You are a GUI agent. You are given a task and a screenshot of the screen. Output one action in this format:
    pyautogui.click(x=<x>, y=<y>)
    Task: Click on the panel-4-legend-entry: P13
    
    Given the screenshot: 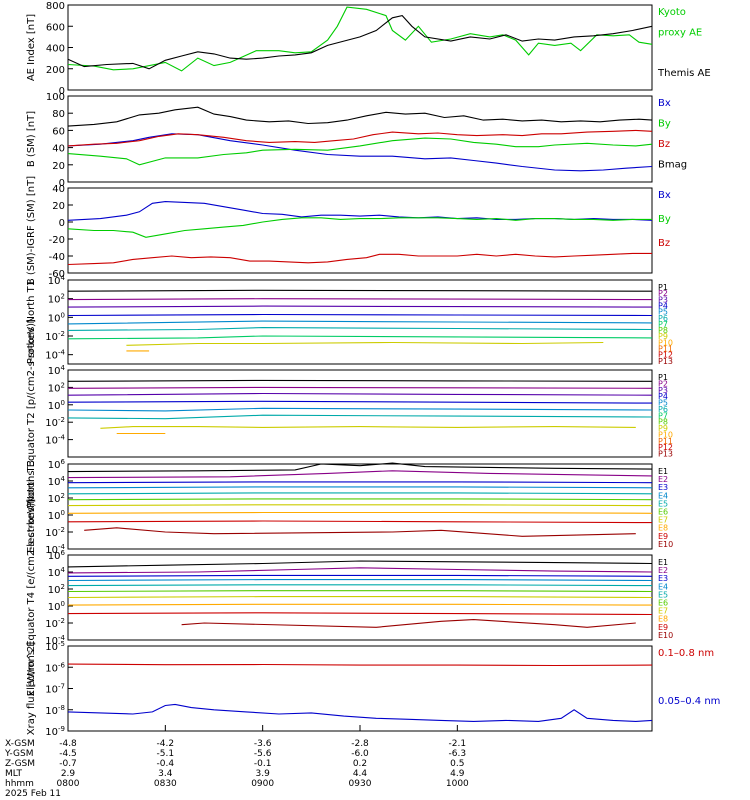 What is the action you would take?
    pyautogui.click(x=665, y=361)
    